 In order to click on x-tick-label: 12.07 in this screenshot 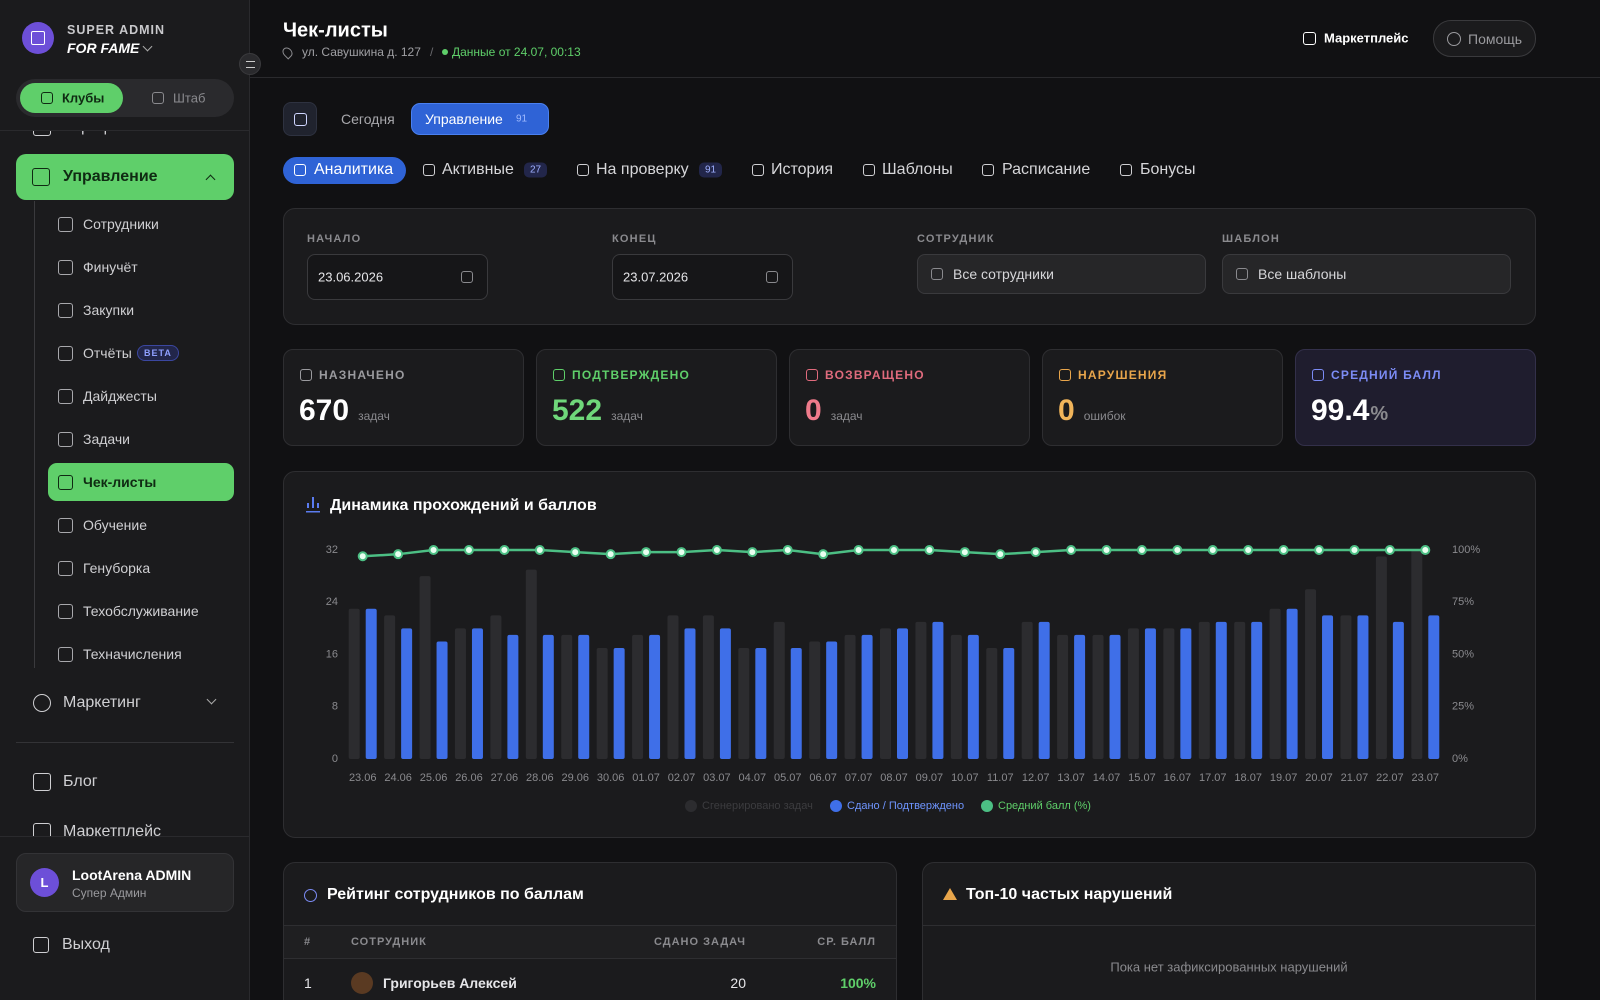, I will do `click(1036, 778)`.